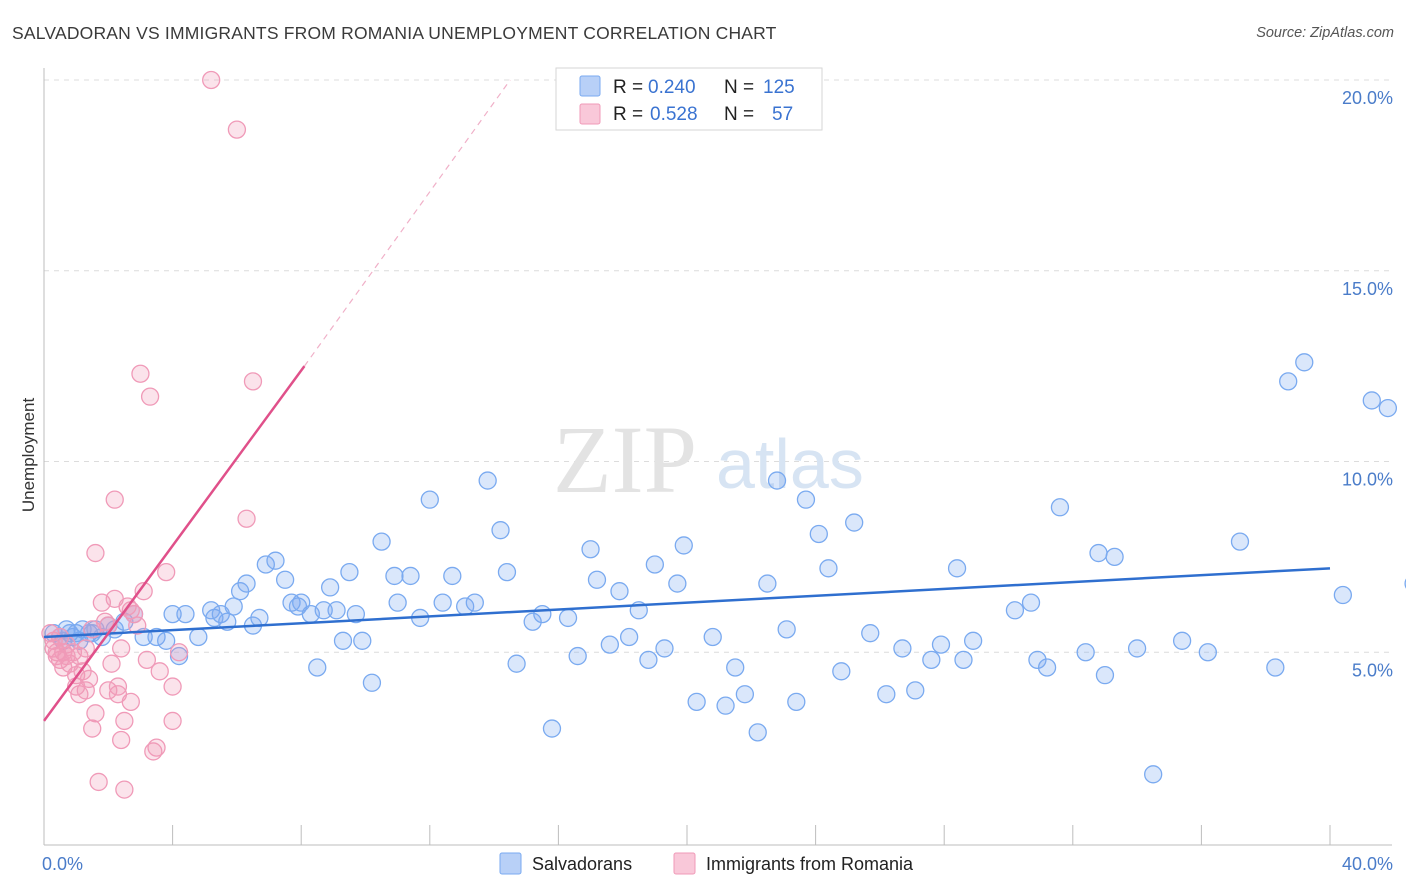 This screenshot has height=892, width=1406. What do you see at coordinates (28, 455) in the screenshot?
I see `y-axis-label: Unemployment` at bounding box center [28, 455].